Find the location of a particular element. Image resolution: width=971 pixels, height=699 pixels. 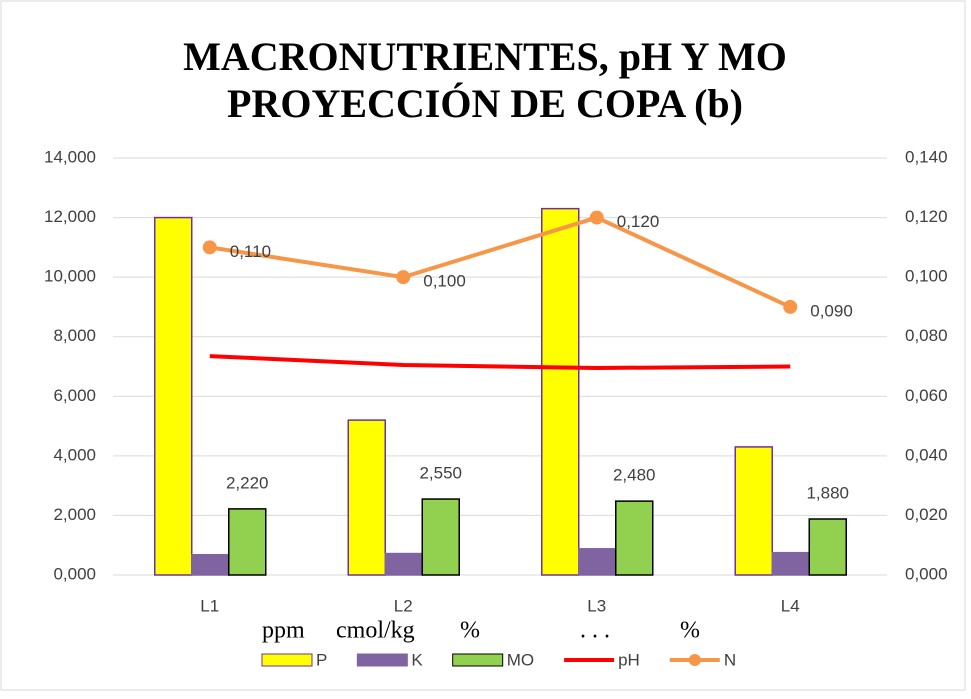

data-label: 2,220 is located at coordinates (247, 482).